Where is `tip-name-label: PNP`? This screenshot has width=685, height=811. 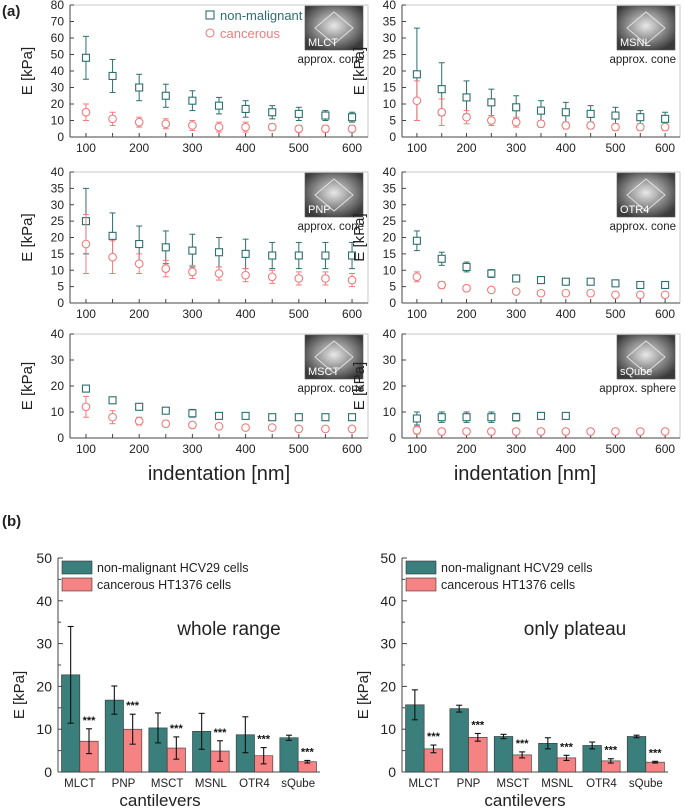 tip-name-label: PNP is located at coordinates (319, 210).